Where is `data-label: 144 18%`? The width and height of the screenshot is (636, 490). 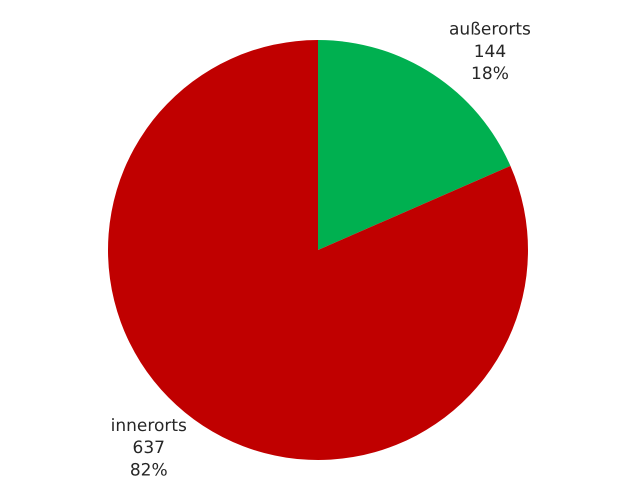 data-label: 144 18% is located at coordinates (490, 63).